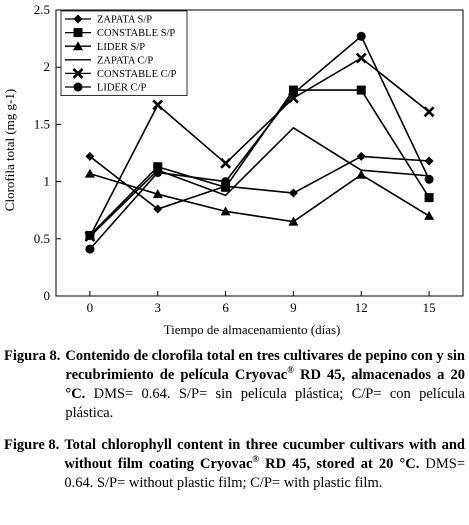 The image size is (469, 525). I want to click on x-axis-label: Tiempo de almacenamiento (días), so click(252, 329).